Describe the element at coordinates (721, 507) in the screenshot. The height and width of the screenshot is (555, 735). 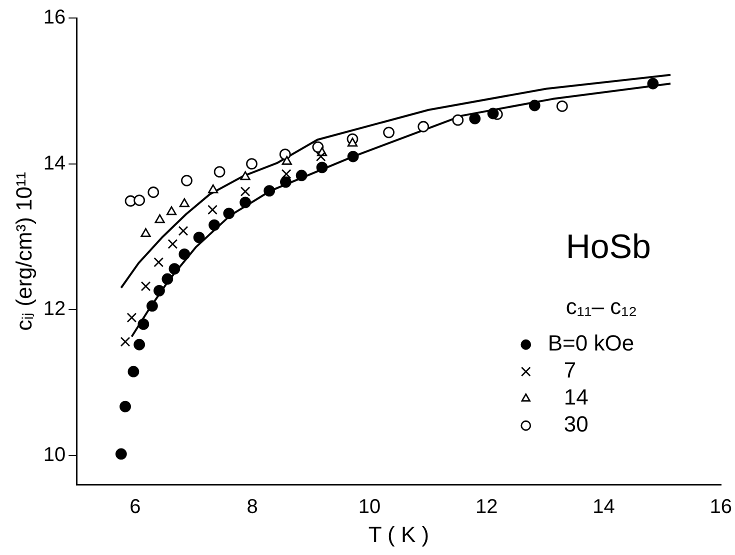
I see `x-tick-label: 16` at that location.